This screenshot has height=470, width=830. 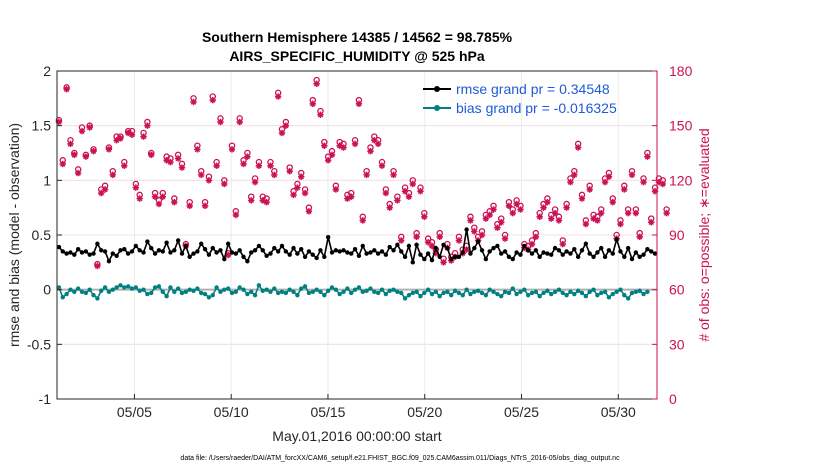 What do you see at coordinates (134, 412) in the screenshot?
I see `x-tick-label: 05/05` at bounding box center [134, 412].